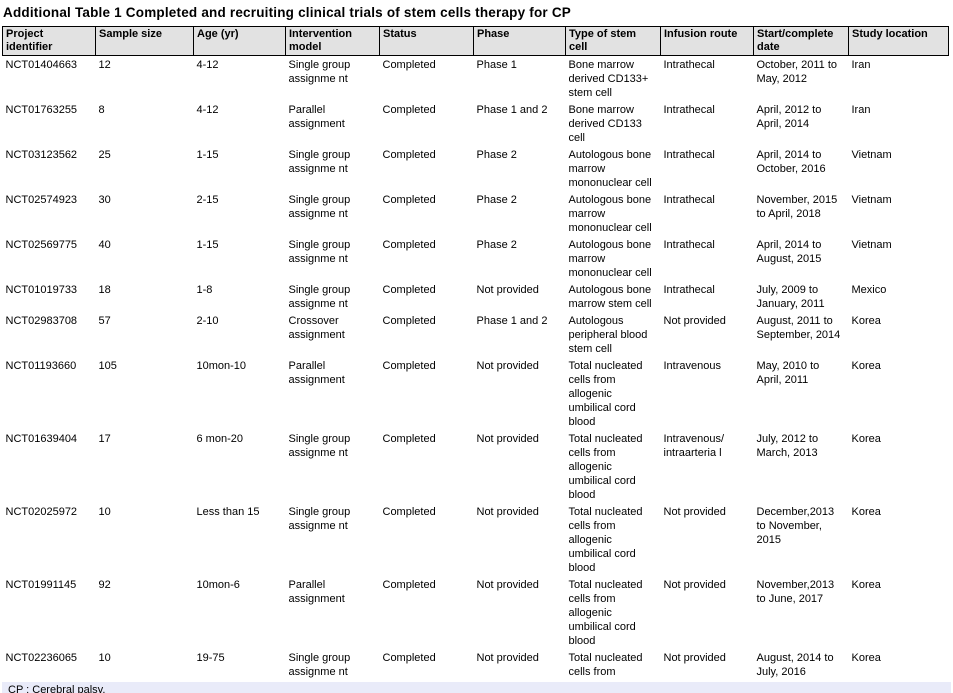 The image size is (953, 693). Describe the element at coordinates (316, 328) in the screenshot. I see `cell-intervention-model: Crossover assignment` at that location.